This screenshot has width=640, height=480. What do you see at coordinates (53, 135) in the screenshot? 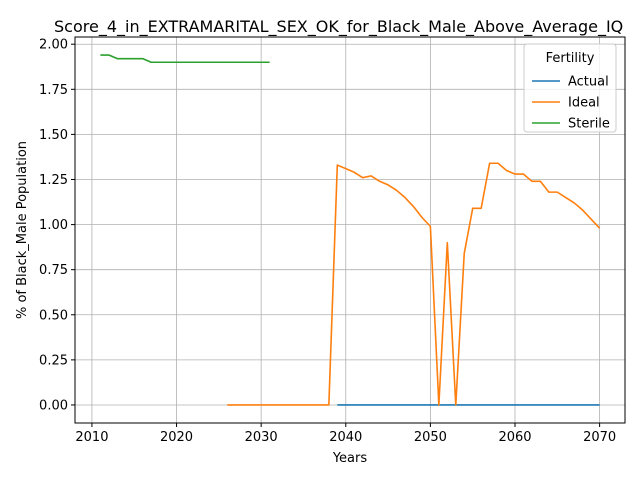
I see `y-tick-label: 1.50` at bounding box center [53, 135].